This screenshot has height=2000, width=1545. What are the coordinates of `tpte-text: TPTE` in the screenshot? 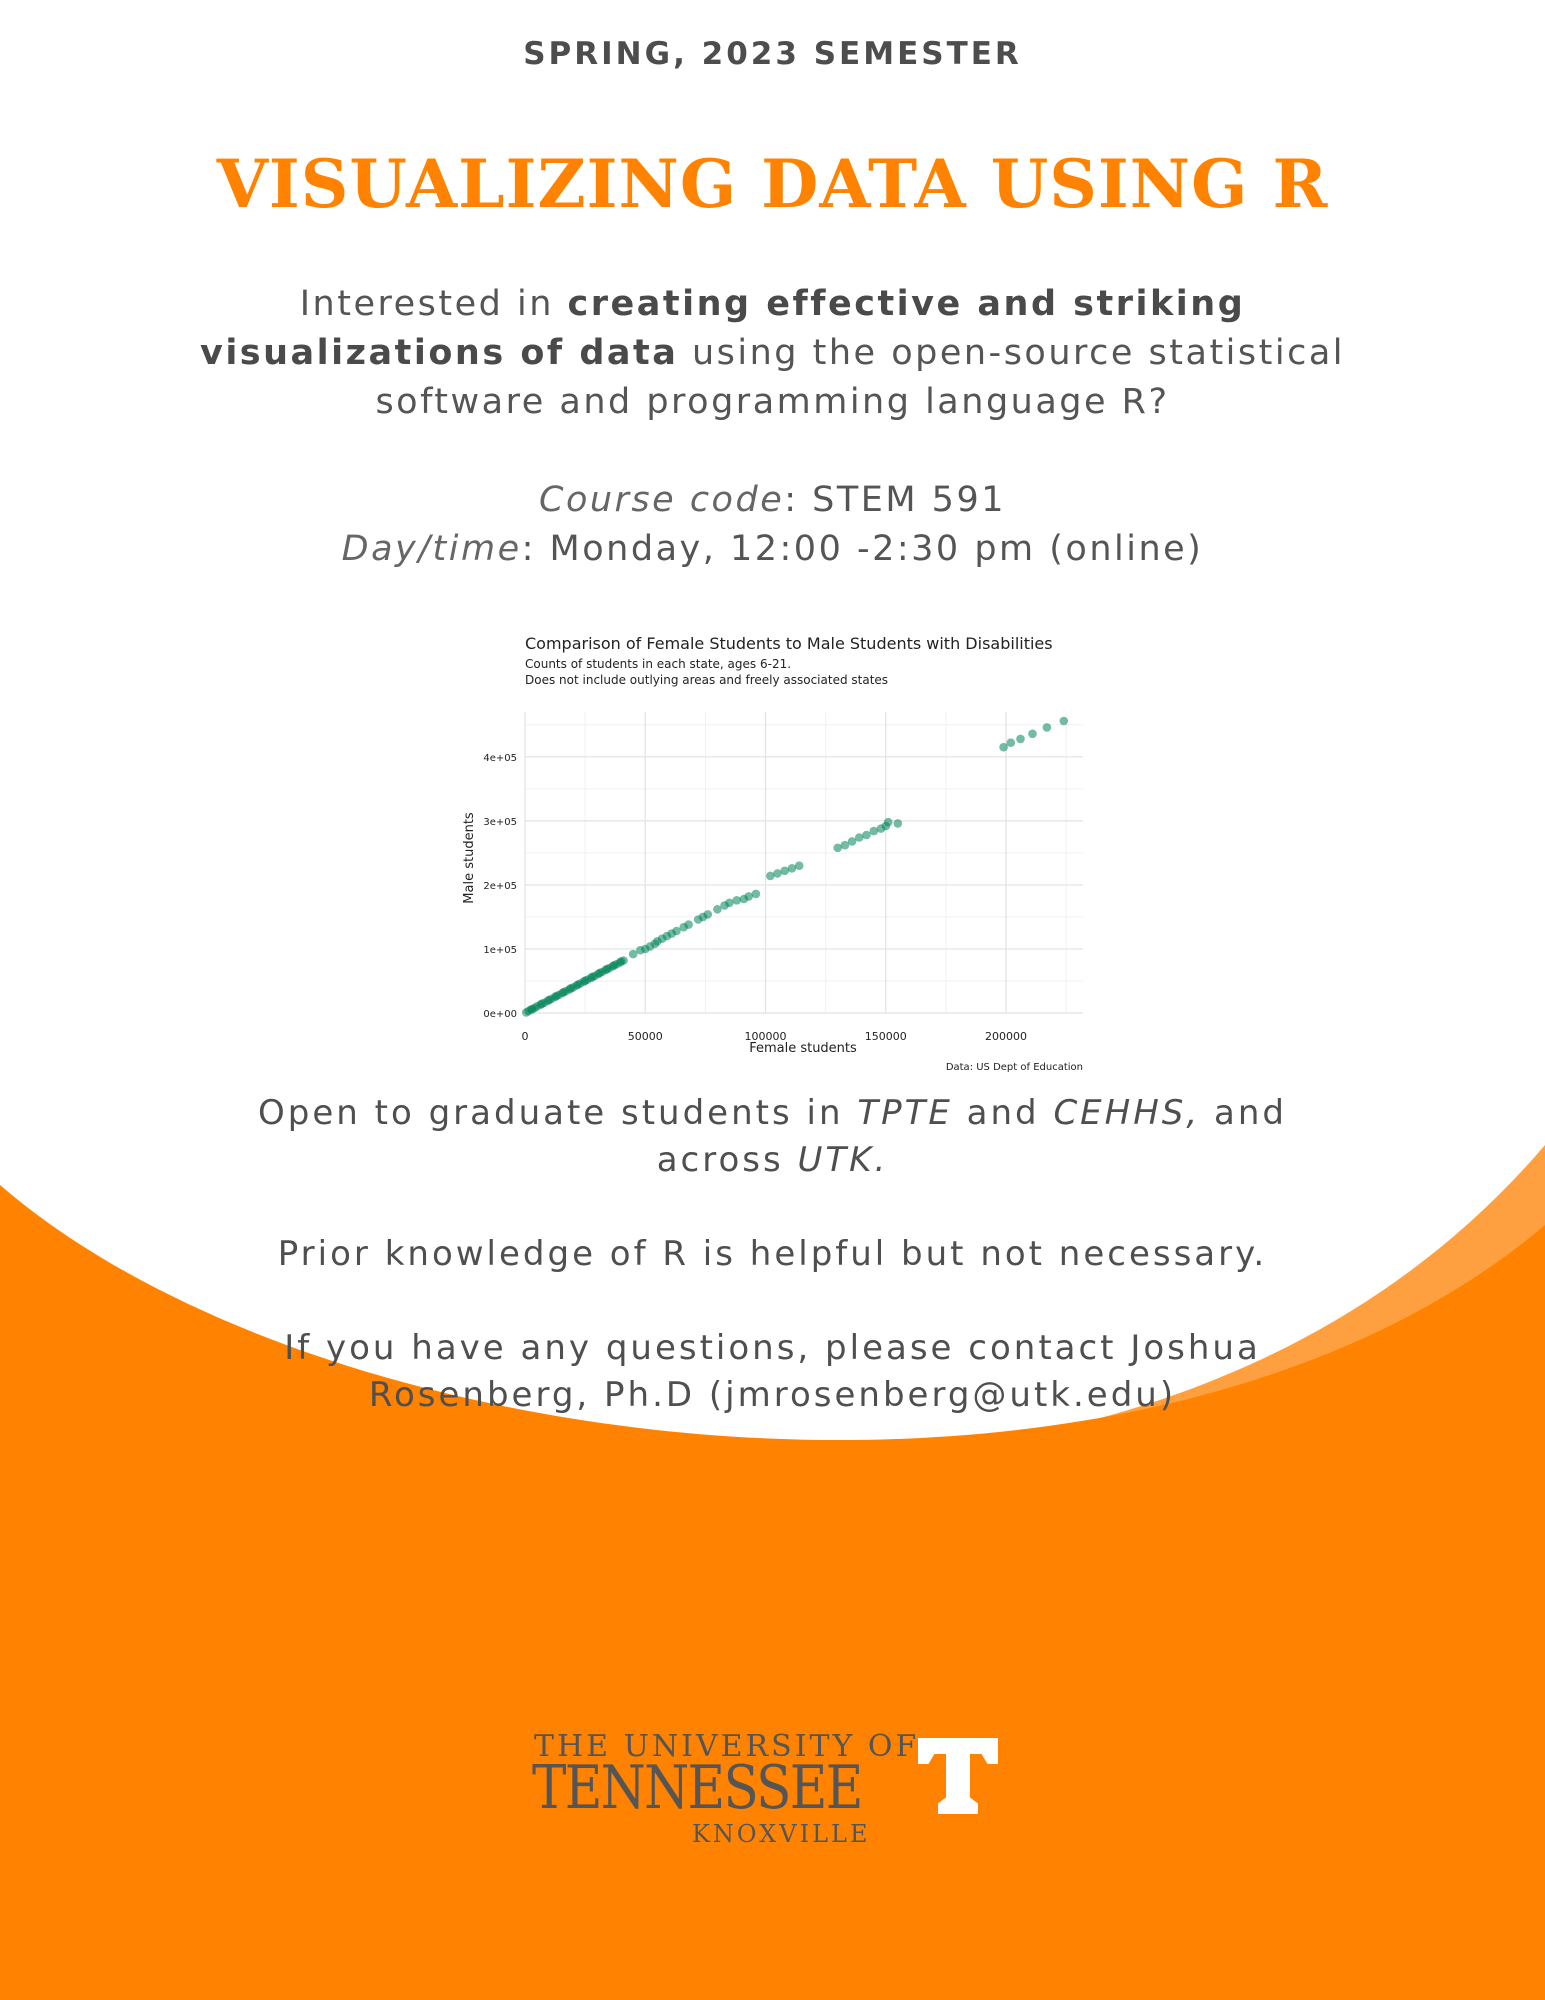 It's located at (905, 1113).